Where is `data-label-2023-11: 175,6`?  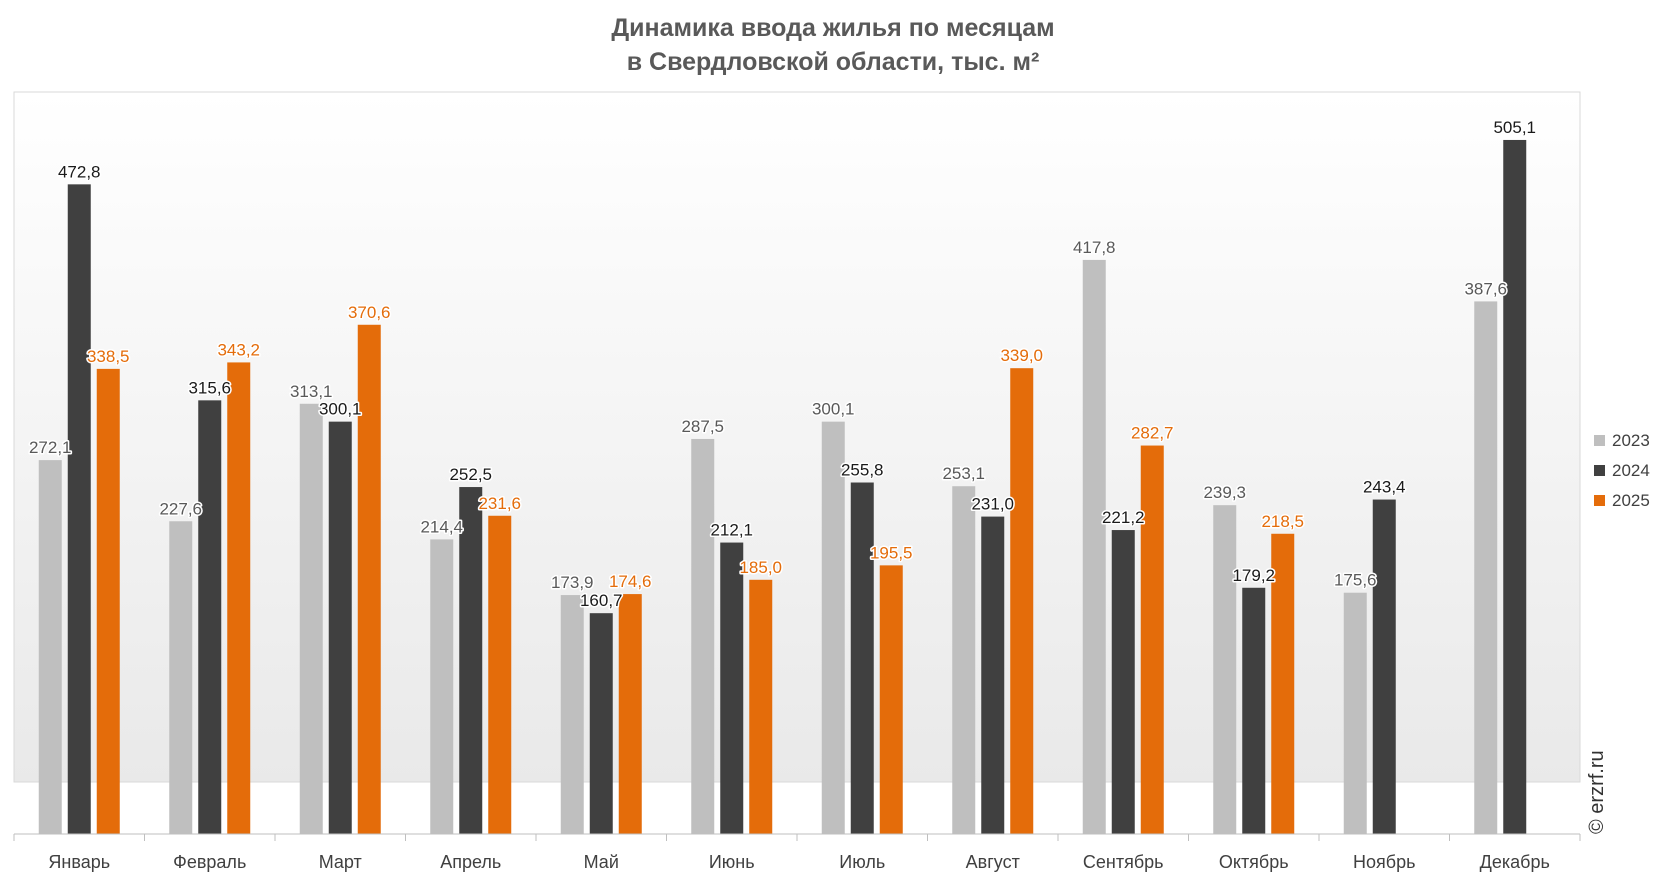 data-label-2023-11: 175,6 is located at coordinates (1355, 580).